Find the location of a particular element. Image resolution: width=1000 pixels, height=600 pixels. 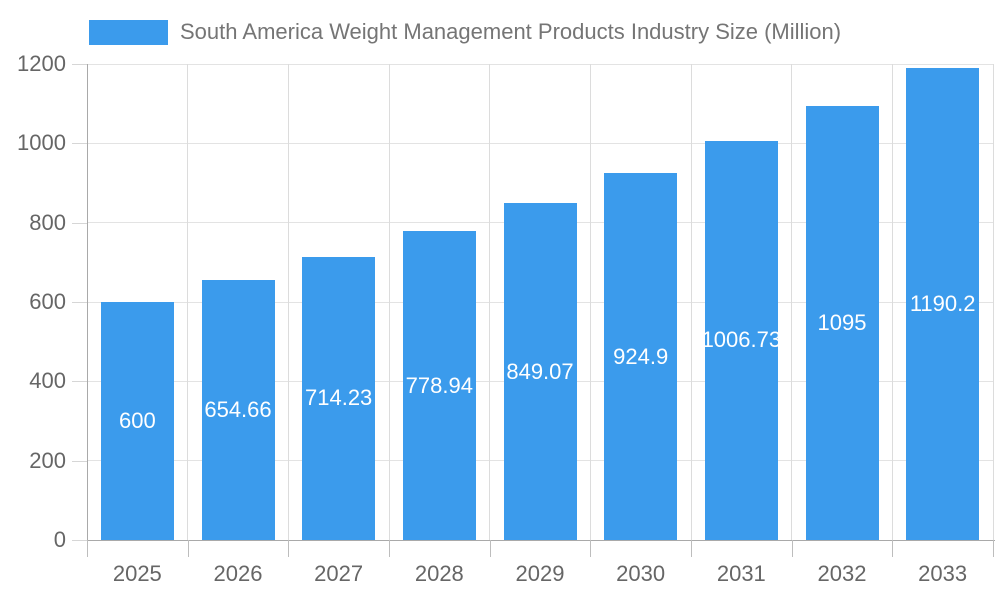

legend-swatch is located at coordinates (128, 32).